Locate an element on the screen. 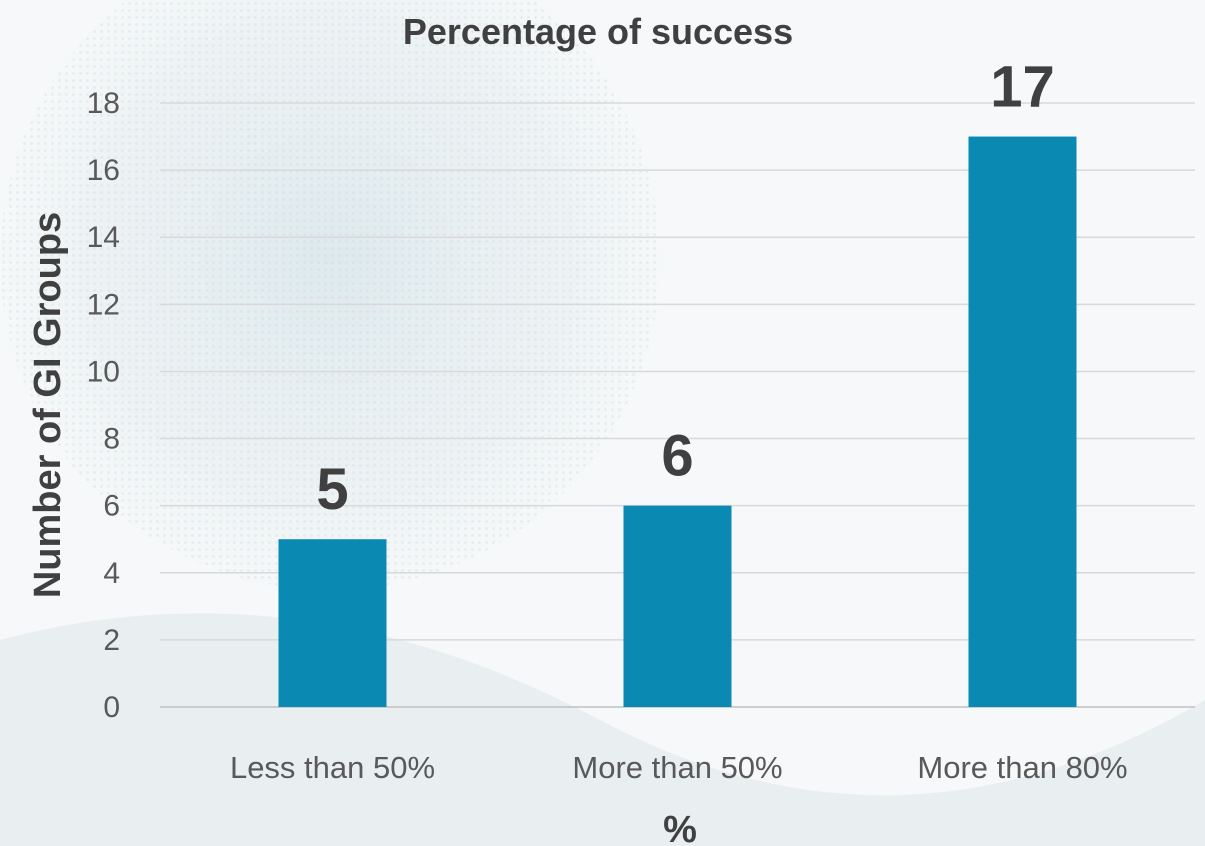 The width and height of the screenshot is (1205, 846). y-tick-label: 8 is located at coordinates (111, 439).